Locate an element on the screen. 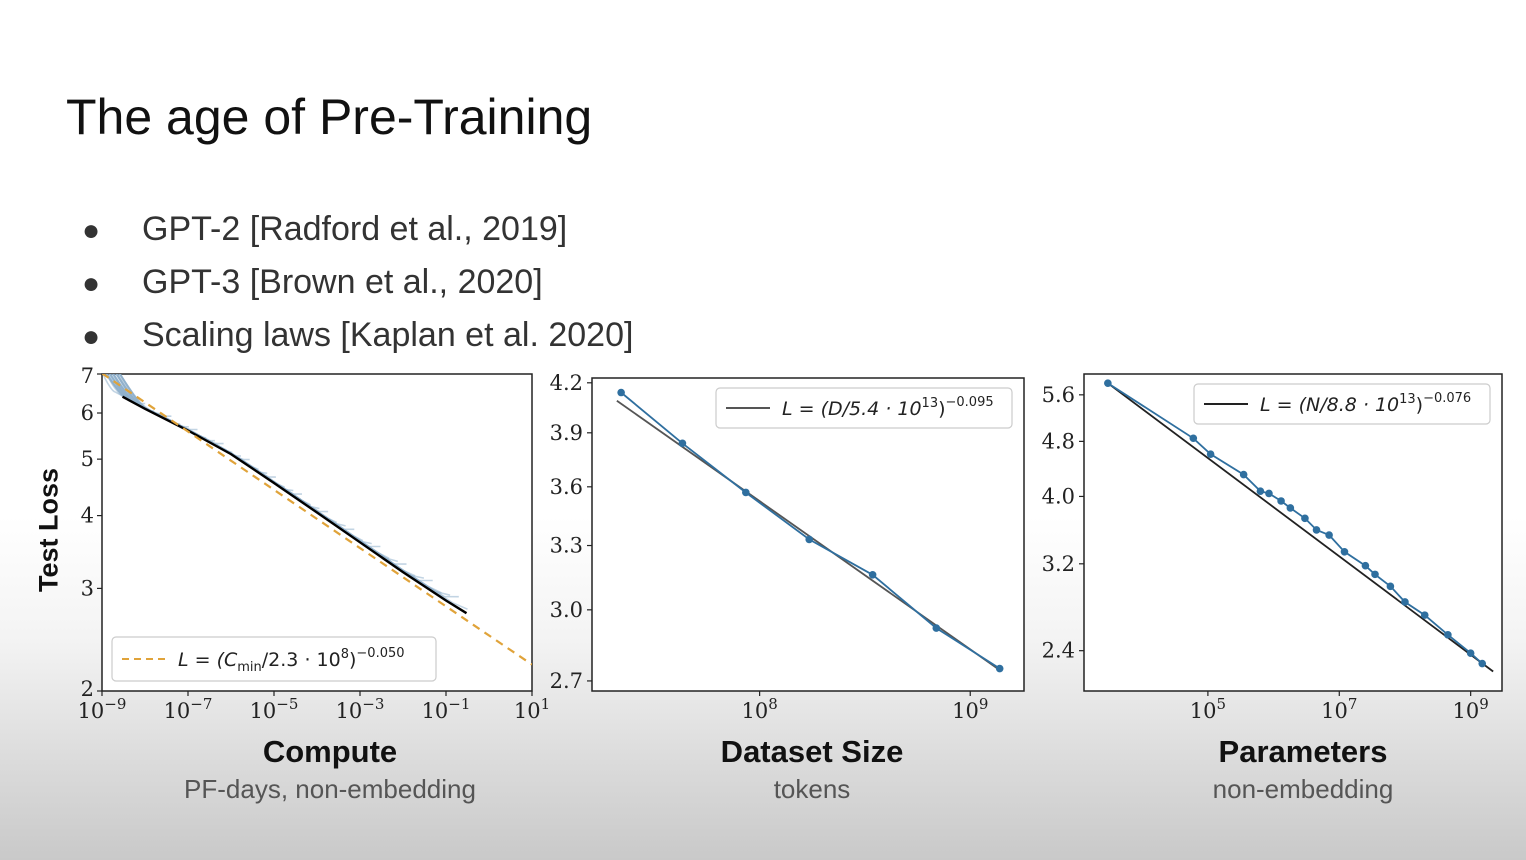  compute-plot-area is located at coordinates (317, 520).